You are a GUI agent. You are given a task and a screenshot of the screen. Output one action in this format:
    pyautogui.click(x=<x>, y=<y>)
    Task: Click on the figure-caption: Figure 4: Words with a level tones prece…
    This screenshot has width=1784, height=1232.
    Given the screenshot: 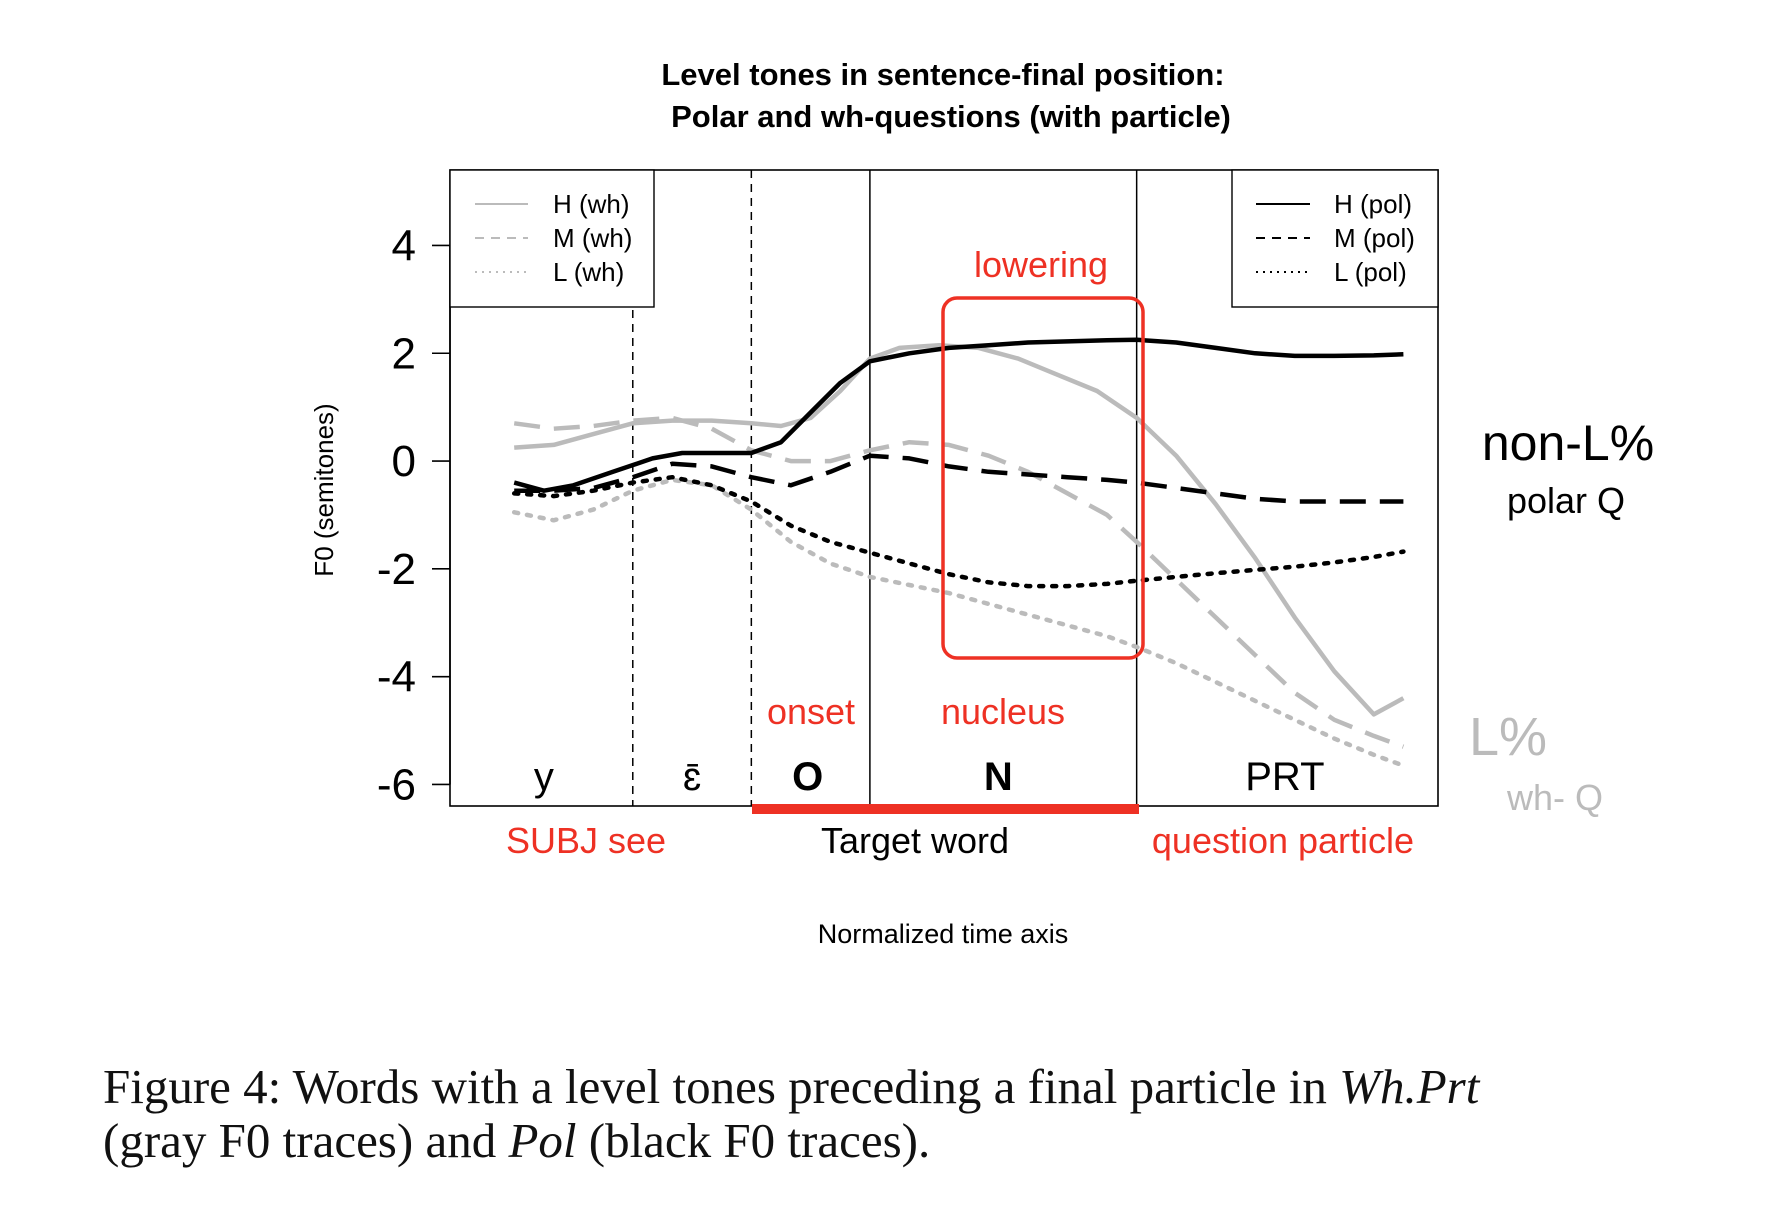 What is the action you would take?
    pyautogui.click(x=923, y=1114)
    